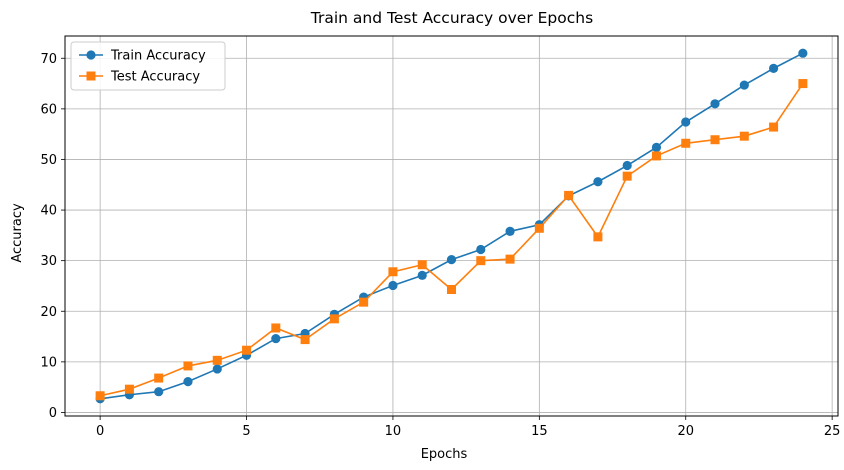 The height and width of the screenshot is (470, 844). What do you see at coordinates (48, 312) in the screenshot?
I see `y-tick-label: 20` at bounding box center [48, 312].